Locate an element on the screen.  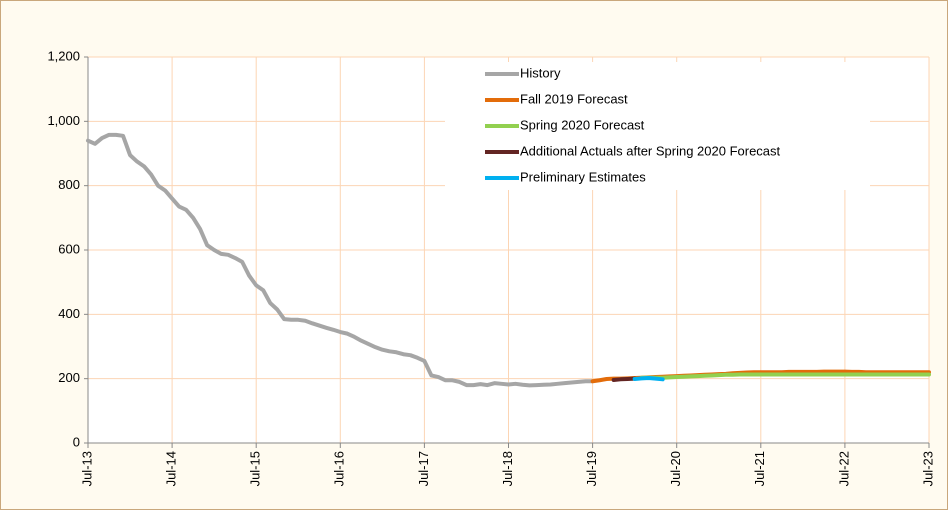
x-tick-label: Jul-17 is located at coordinates (423, 468).